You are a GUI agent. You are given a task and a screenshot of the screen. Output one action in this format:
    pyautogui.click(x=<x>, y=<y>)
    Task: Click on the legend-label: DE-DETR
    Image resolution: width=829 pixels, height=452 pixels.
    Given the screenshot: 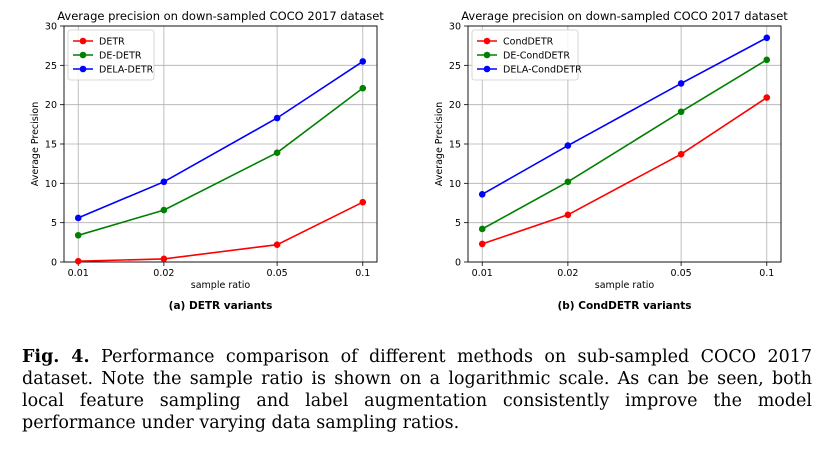 What is the action you would take?
    pyautogui.click(x=120, y=56)
    